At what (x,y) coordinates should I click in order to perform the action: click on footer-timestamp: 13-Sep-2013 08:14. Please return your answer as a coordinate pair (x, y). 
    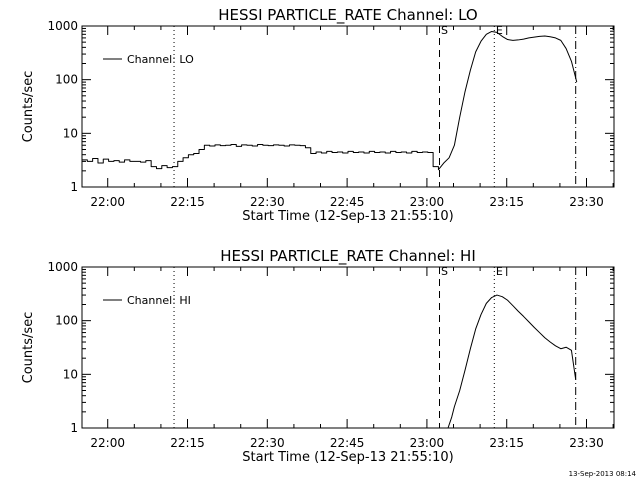
    Looking at the image, I should click on (603, 474).